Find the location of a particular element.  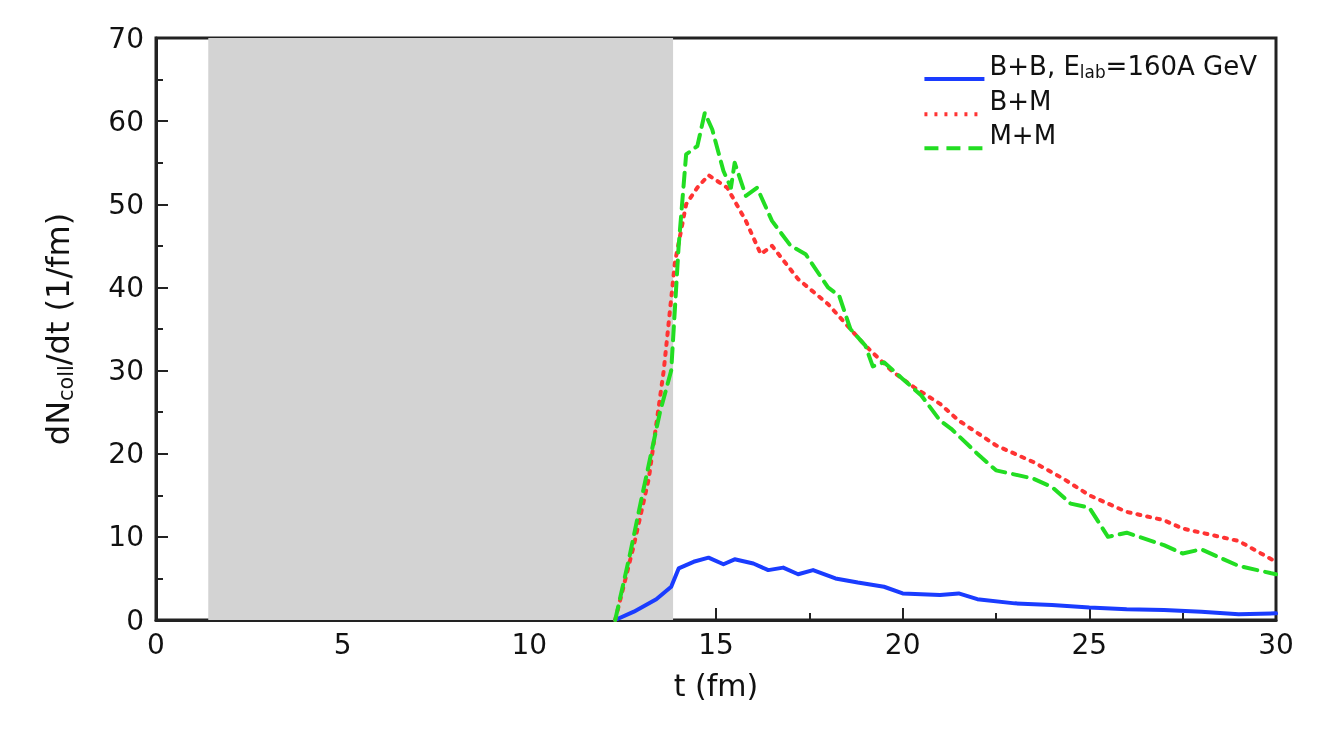

x-tick-label: 5 is located at coordinates (342, 644).